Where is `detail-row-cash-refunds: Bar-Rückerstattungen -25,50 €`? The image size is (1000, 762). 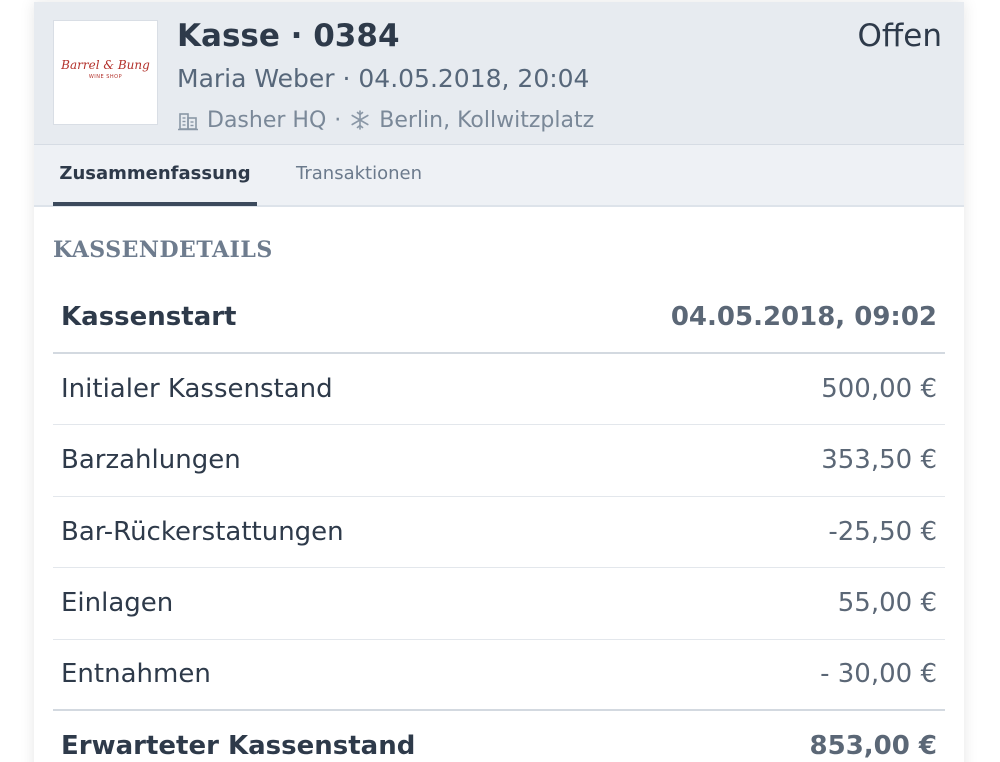 detail-row-cash-refunds: Bar-Rückerstattungen -25,50 € is located at coordinates (499, 532).